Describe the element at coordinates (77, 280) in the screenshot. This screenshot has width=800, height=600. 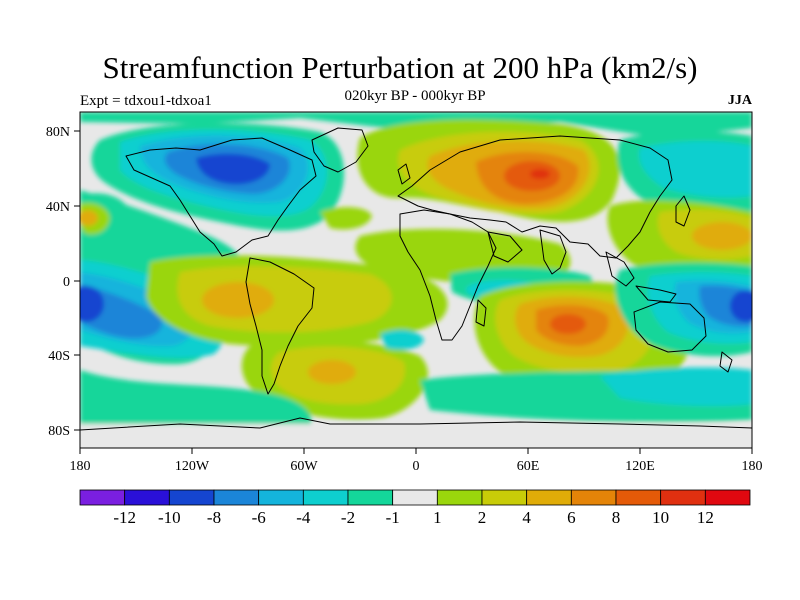
I see `lat-axis` at that location.